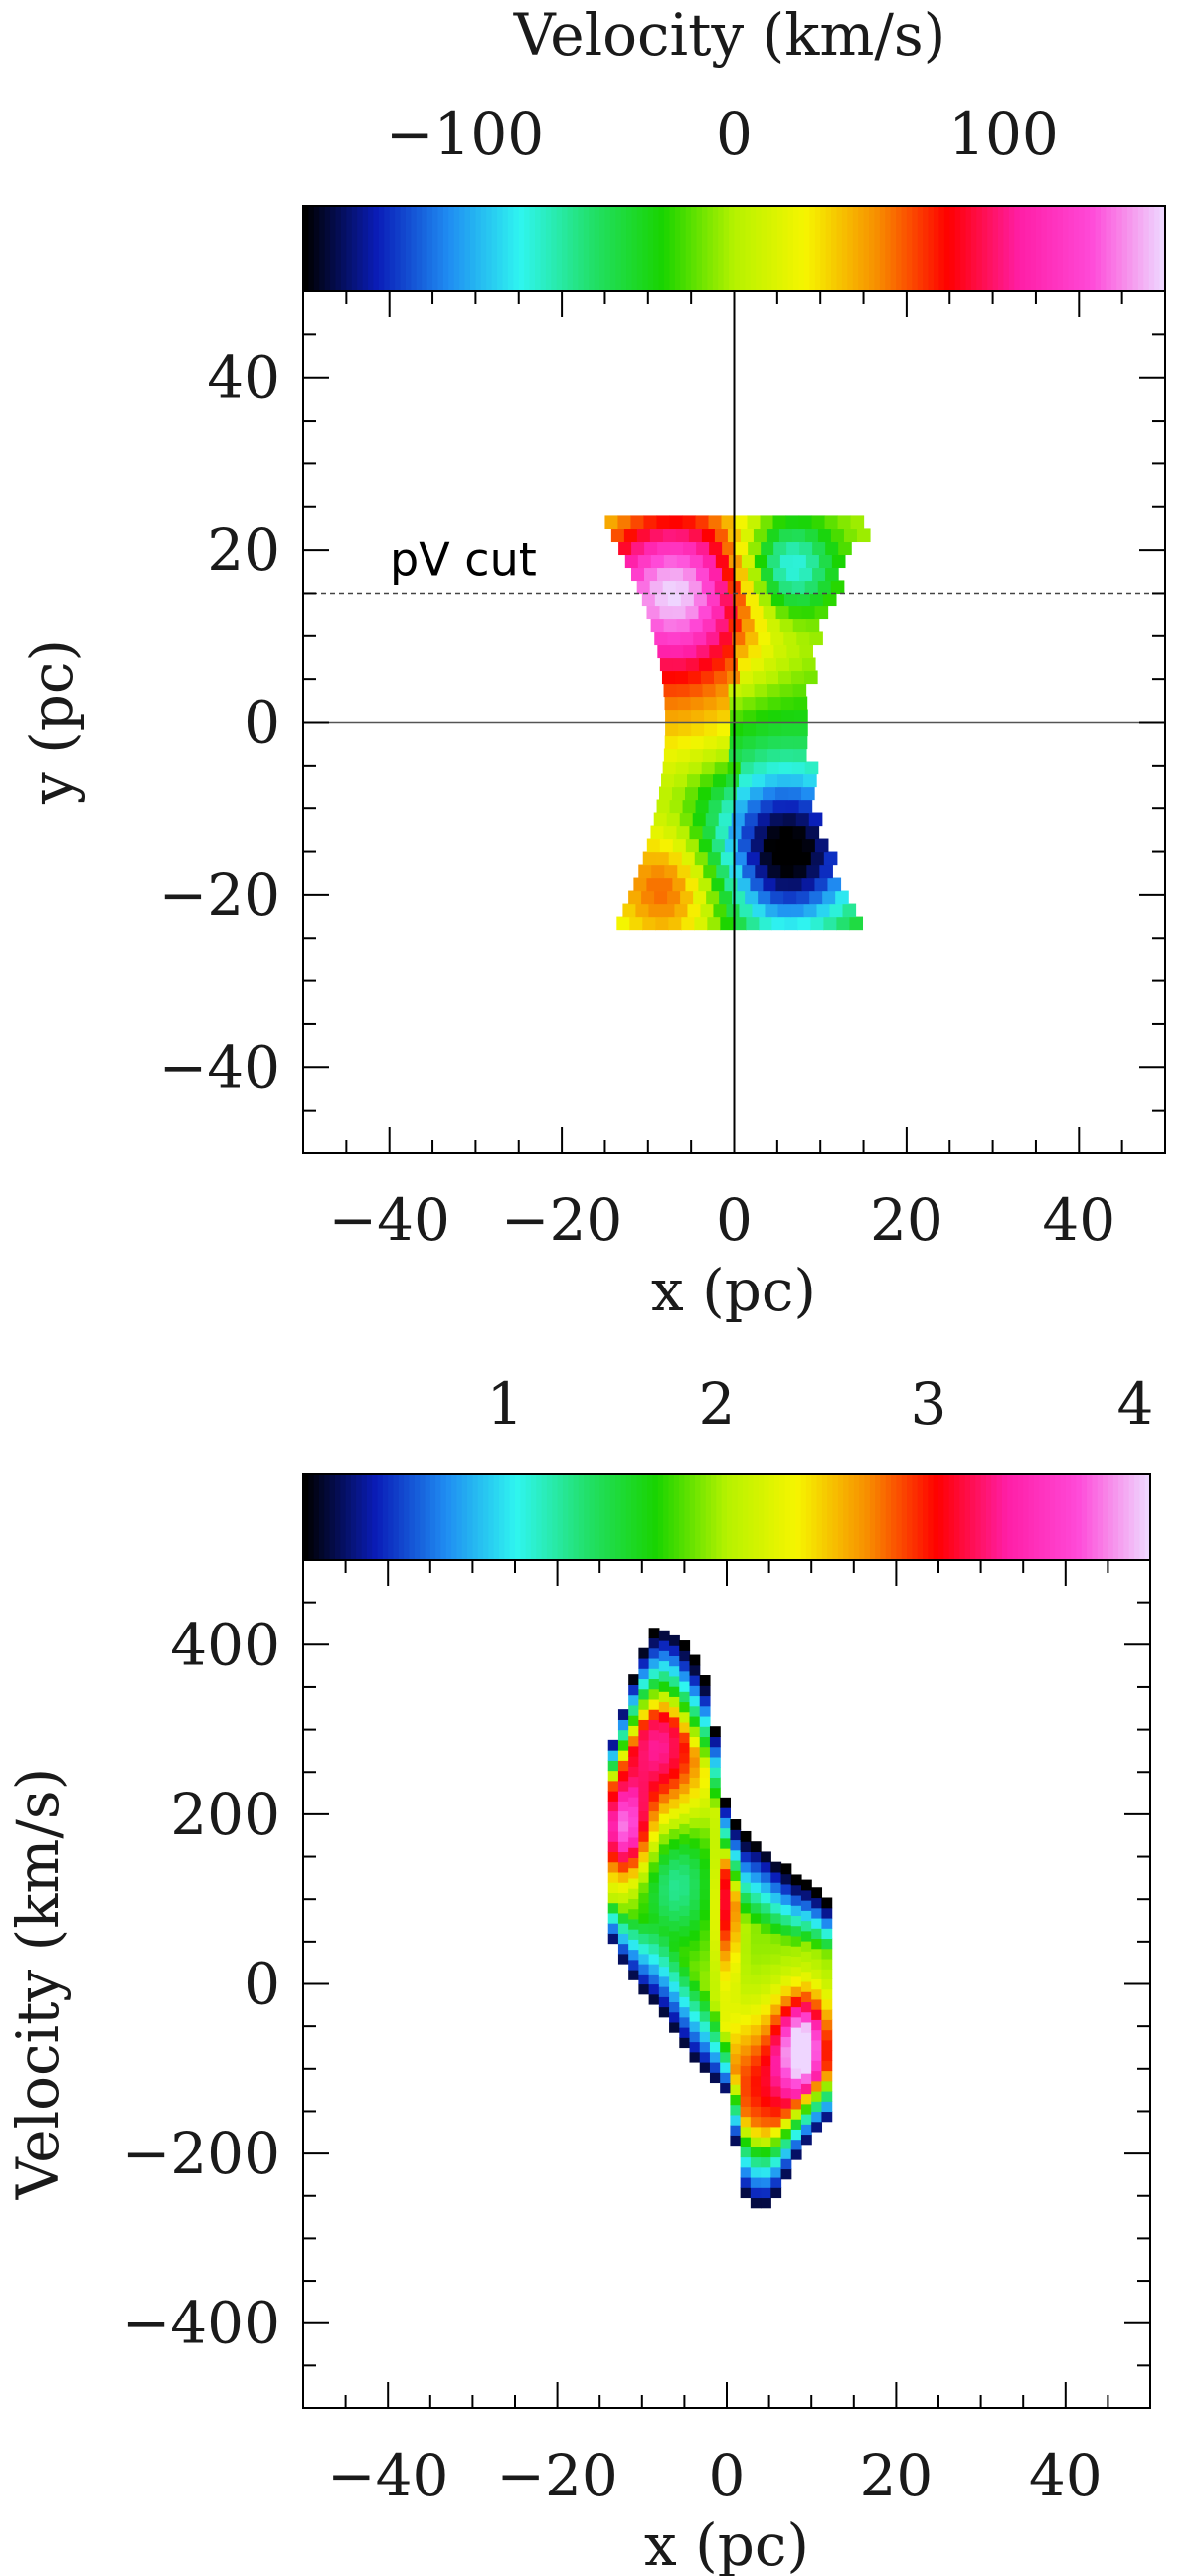 The image size is (1193, 2576). Describe the element at coordinates (225, 1814) in the screenshot. I see `tick-label: 200` at that location.